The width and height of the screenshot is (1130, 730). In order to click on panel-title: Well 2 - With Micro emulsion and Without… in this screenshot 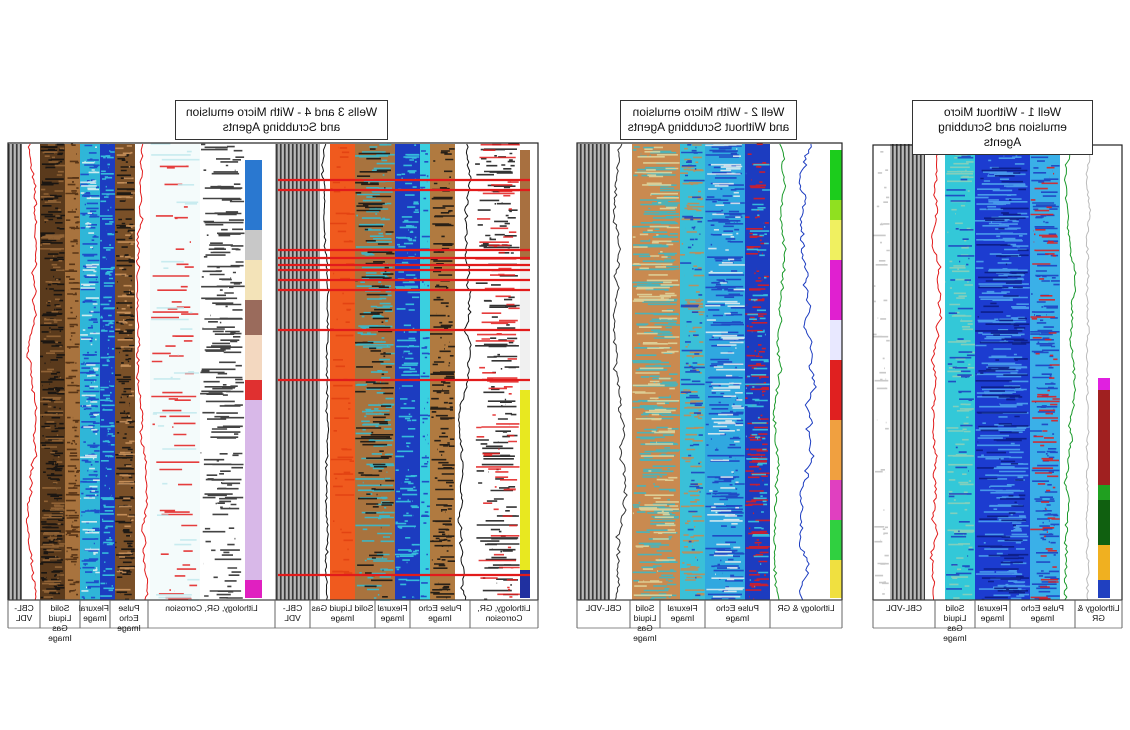, I will do `click(708, 120)`.